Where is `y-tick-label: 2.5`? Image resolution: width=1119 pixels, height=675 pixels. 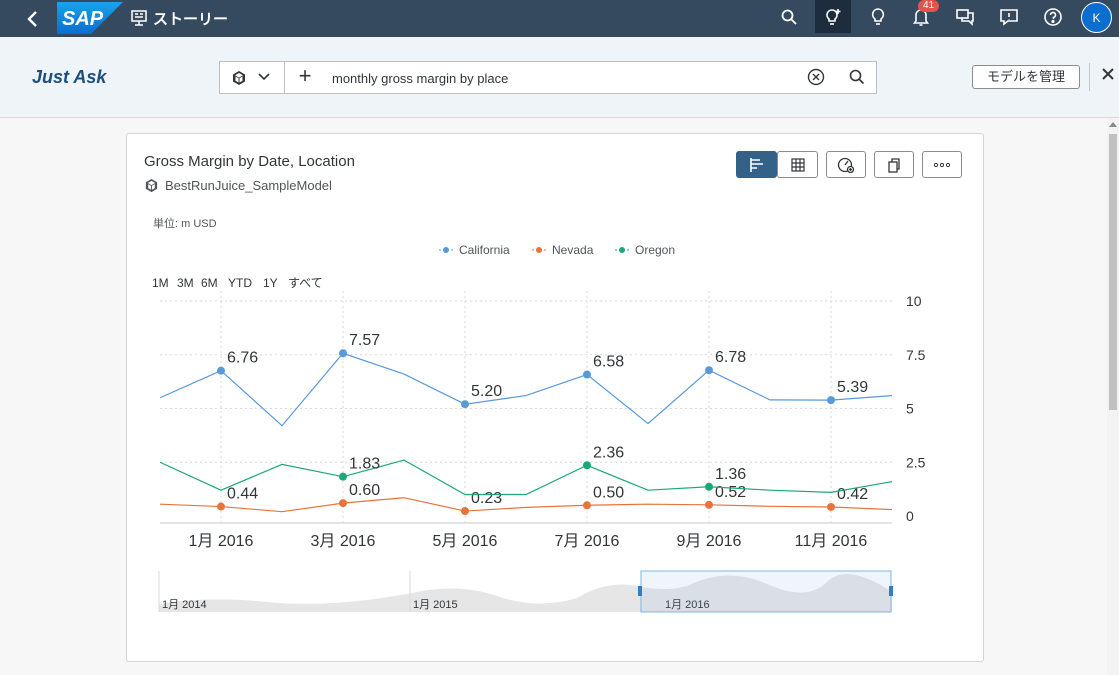
y-tick-label: 2.5 is located at coordinates (916, 462).